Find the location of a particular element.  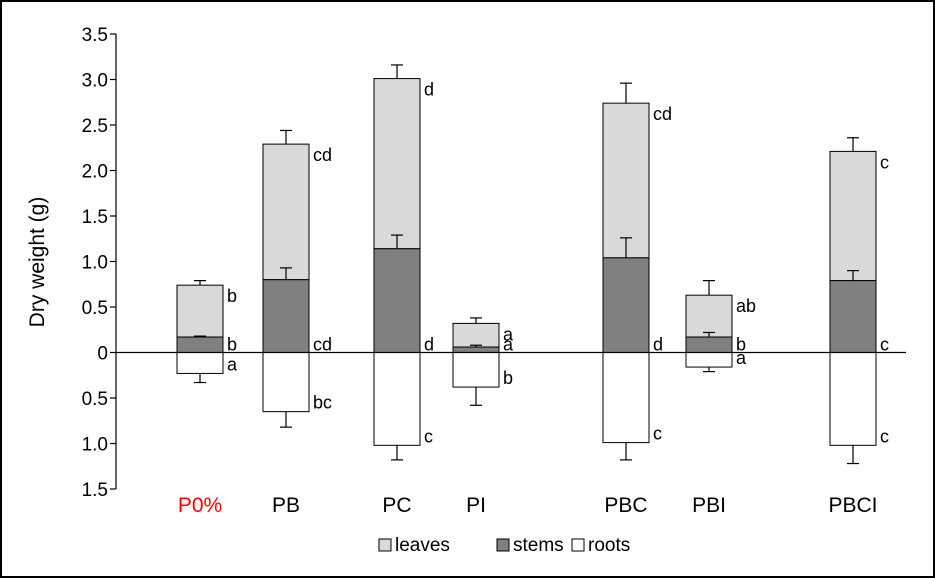

stems-significance-label: a is located at coordinates (508, 345).